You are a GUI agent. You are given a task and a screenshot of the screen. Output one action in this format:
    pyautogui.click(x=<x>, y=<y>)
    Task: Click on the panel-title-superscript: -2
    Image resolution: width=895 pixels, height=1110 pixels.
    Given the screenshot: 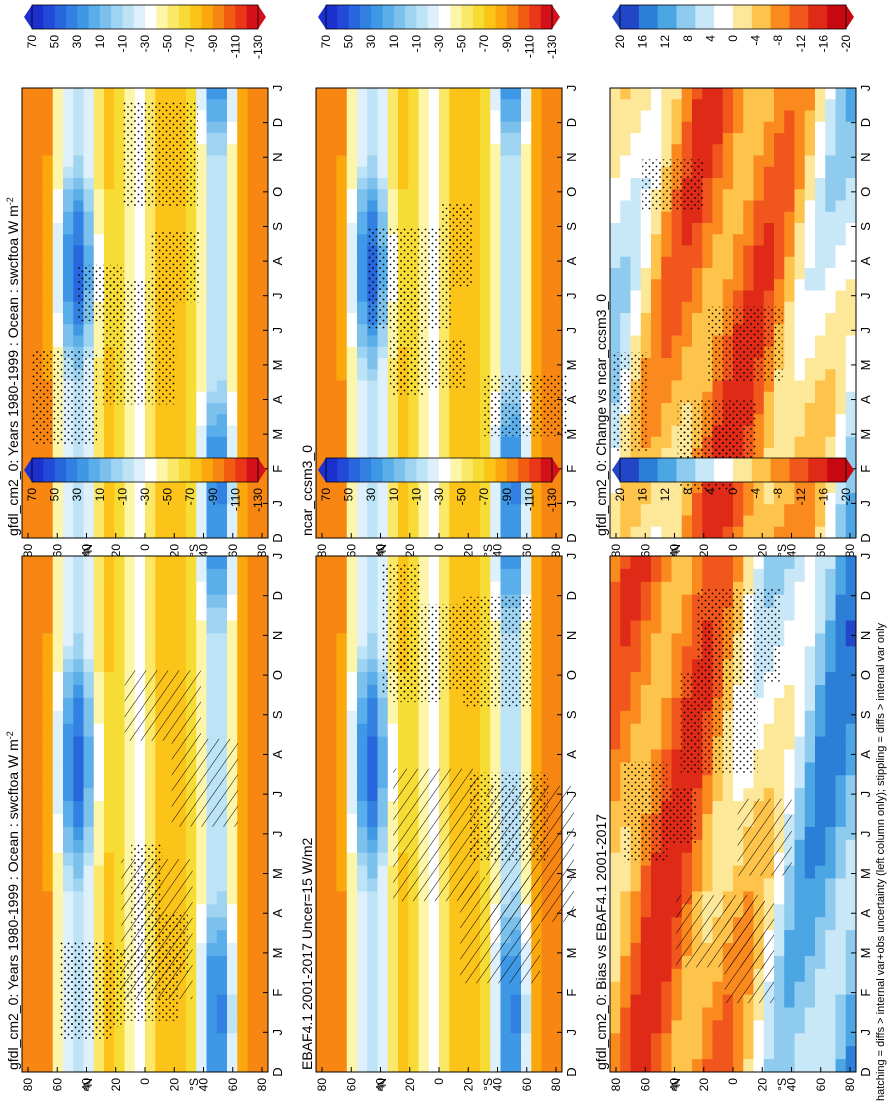 What is the action you would take?
    pyautogui.click(x=10, y=735)
    